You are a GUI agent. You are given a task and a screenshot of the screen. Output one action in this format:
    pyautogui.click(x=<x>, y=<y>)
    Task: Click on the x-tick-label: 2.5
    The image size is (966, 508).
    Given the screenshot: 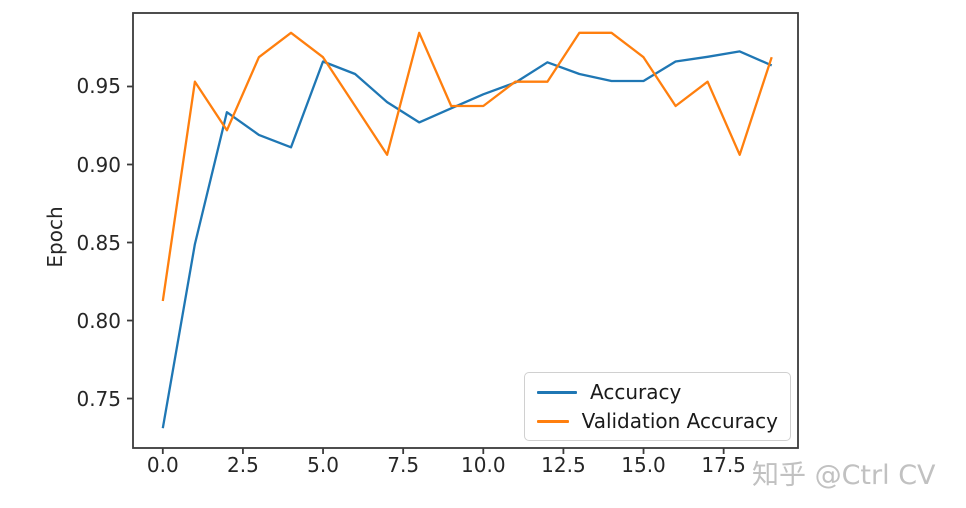 What is the action you would take?
    pyautogui.click(x=243, y=465)
    